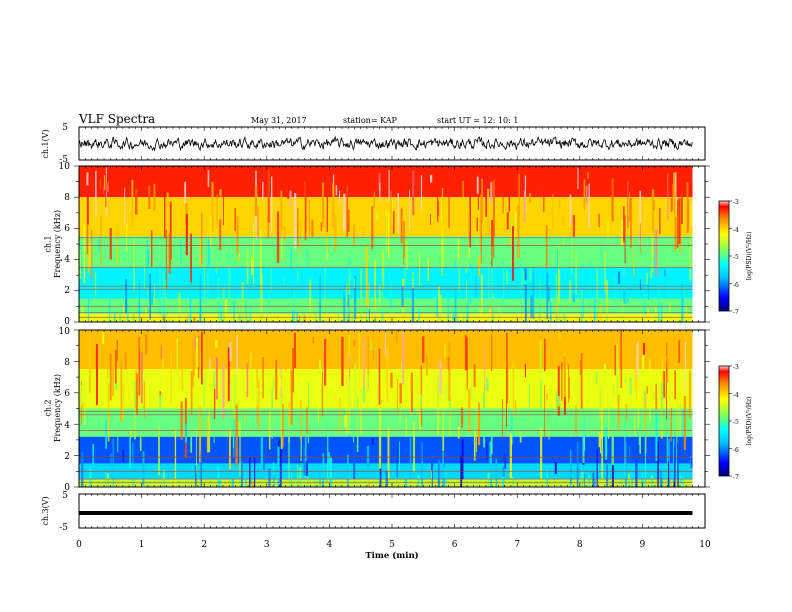  I want to click on station-label: station= KAP, so click(370, 120).